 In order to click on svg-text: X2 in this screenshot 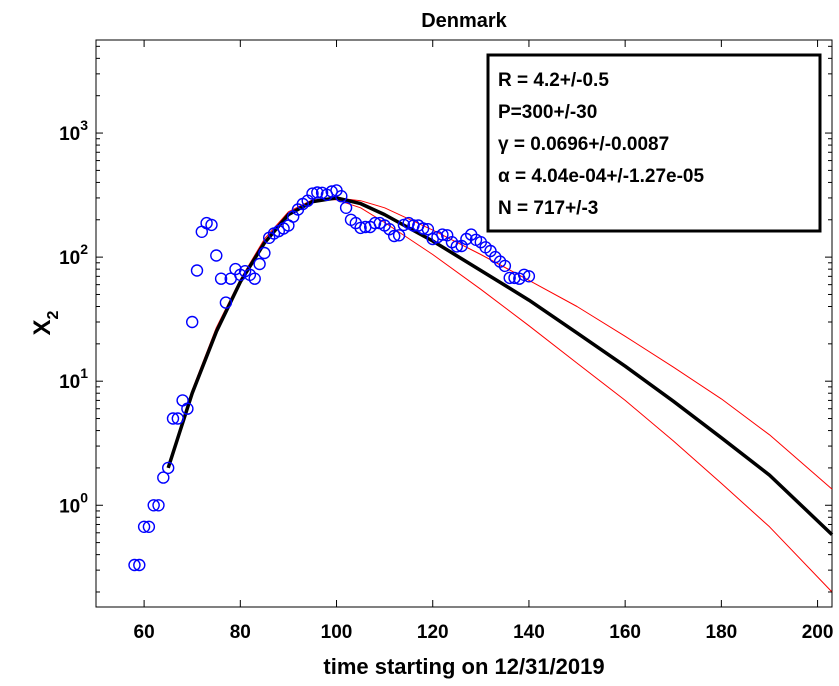, I will do `click(45, 322)`.